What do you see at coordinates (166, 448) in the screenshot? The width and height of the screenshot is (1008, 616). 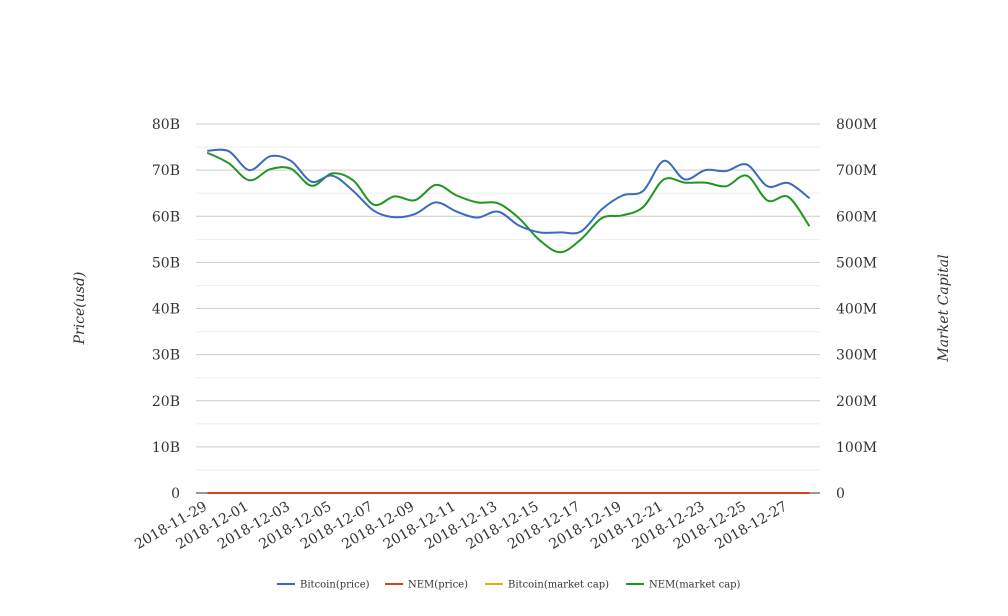 I see `y-tick-label-left: 10B` at bounding box center [166, 448].